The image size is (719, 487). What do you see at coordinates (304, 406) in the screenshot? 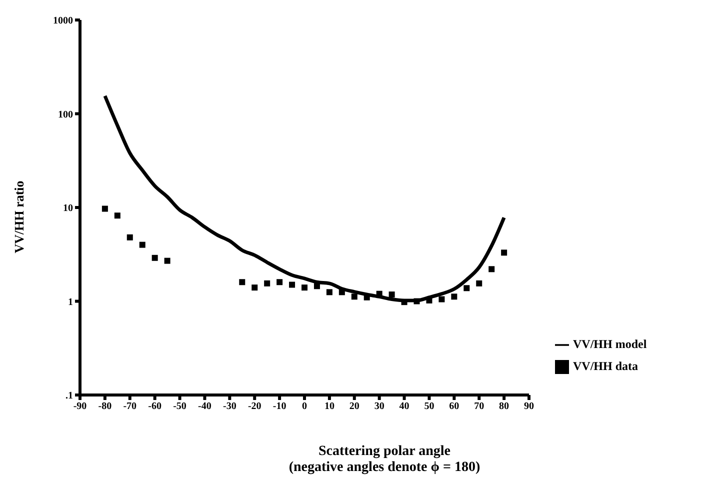
I see `x-tick-label: 0` at bounding box center [304, 406].